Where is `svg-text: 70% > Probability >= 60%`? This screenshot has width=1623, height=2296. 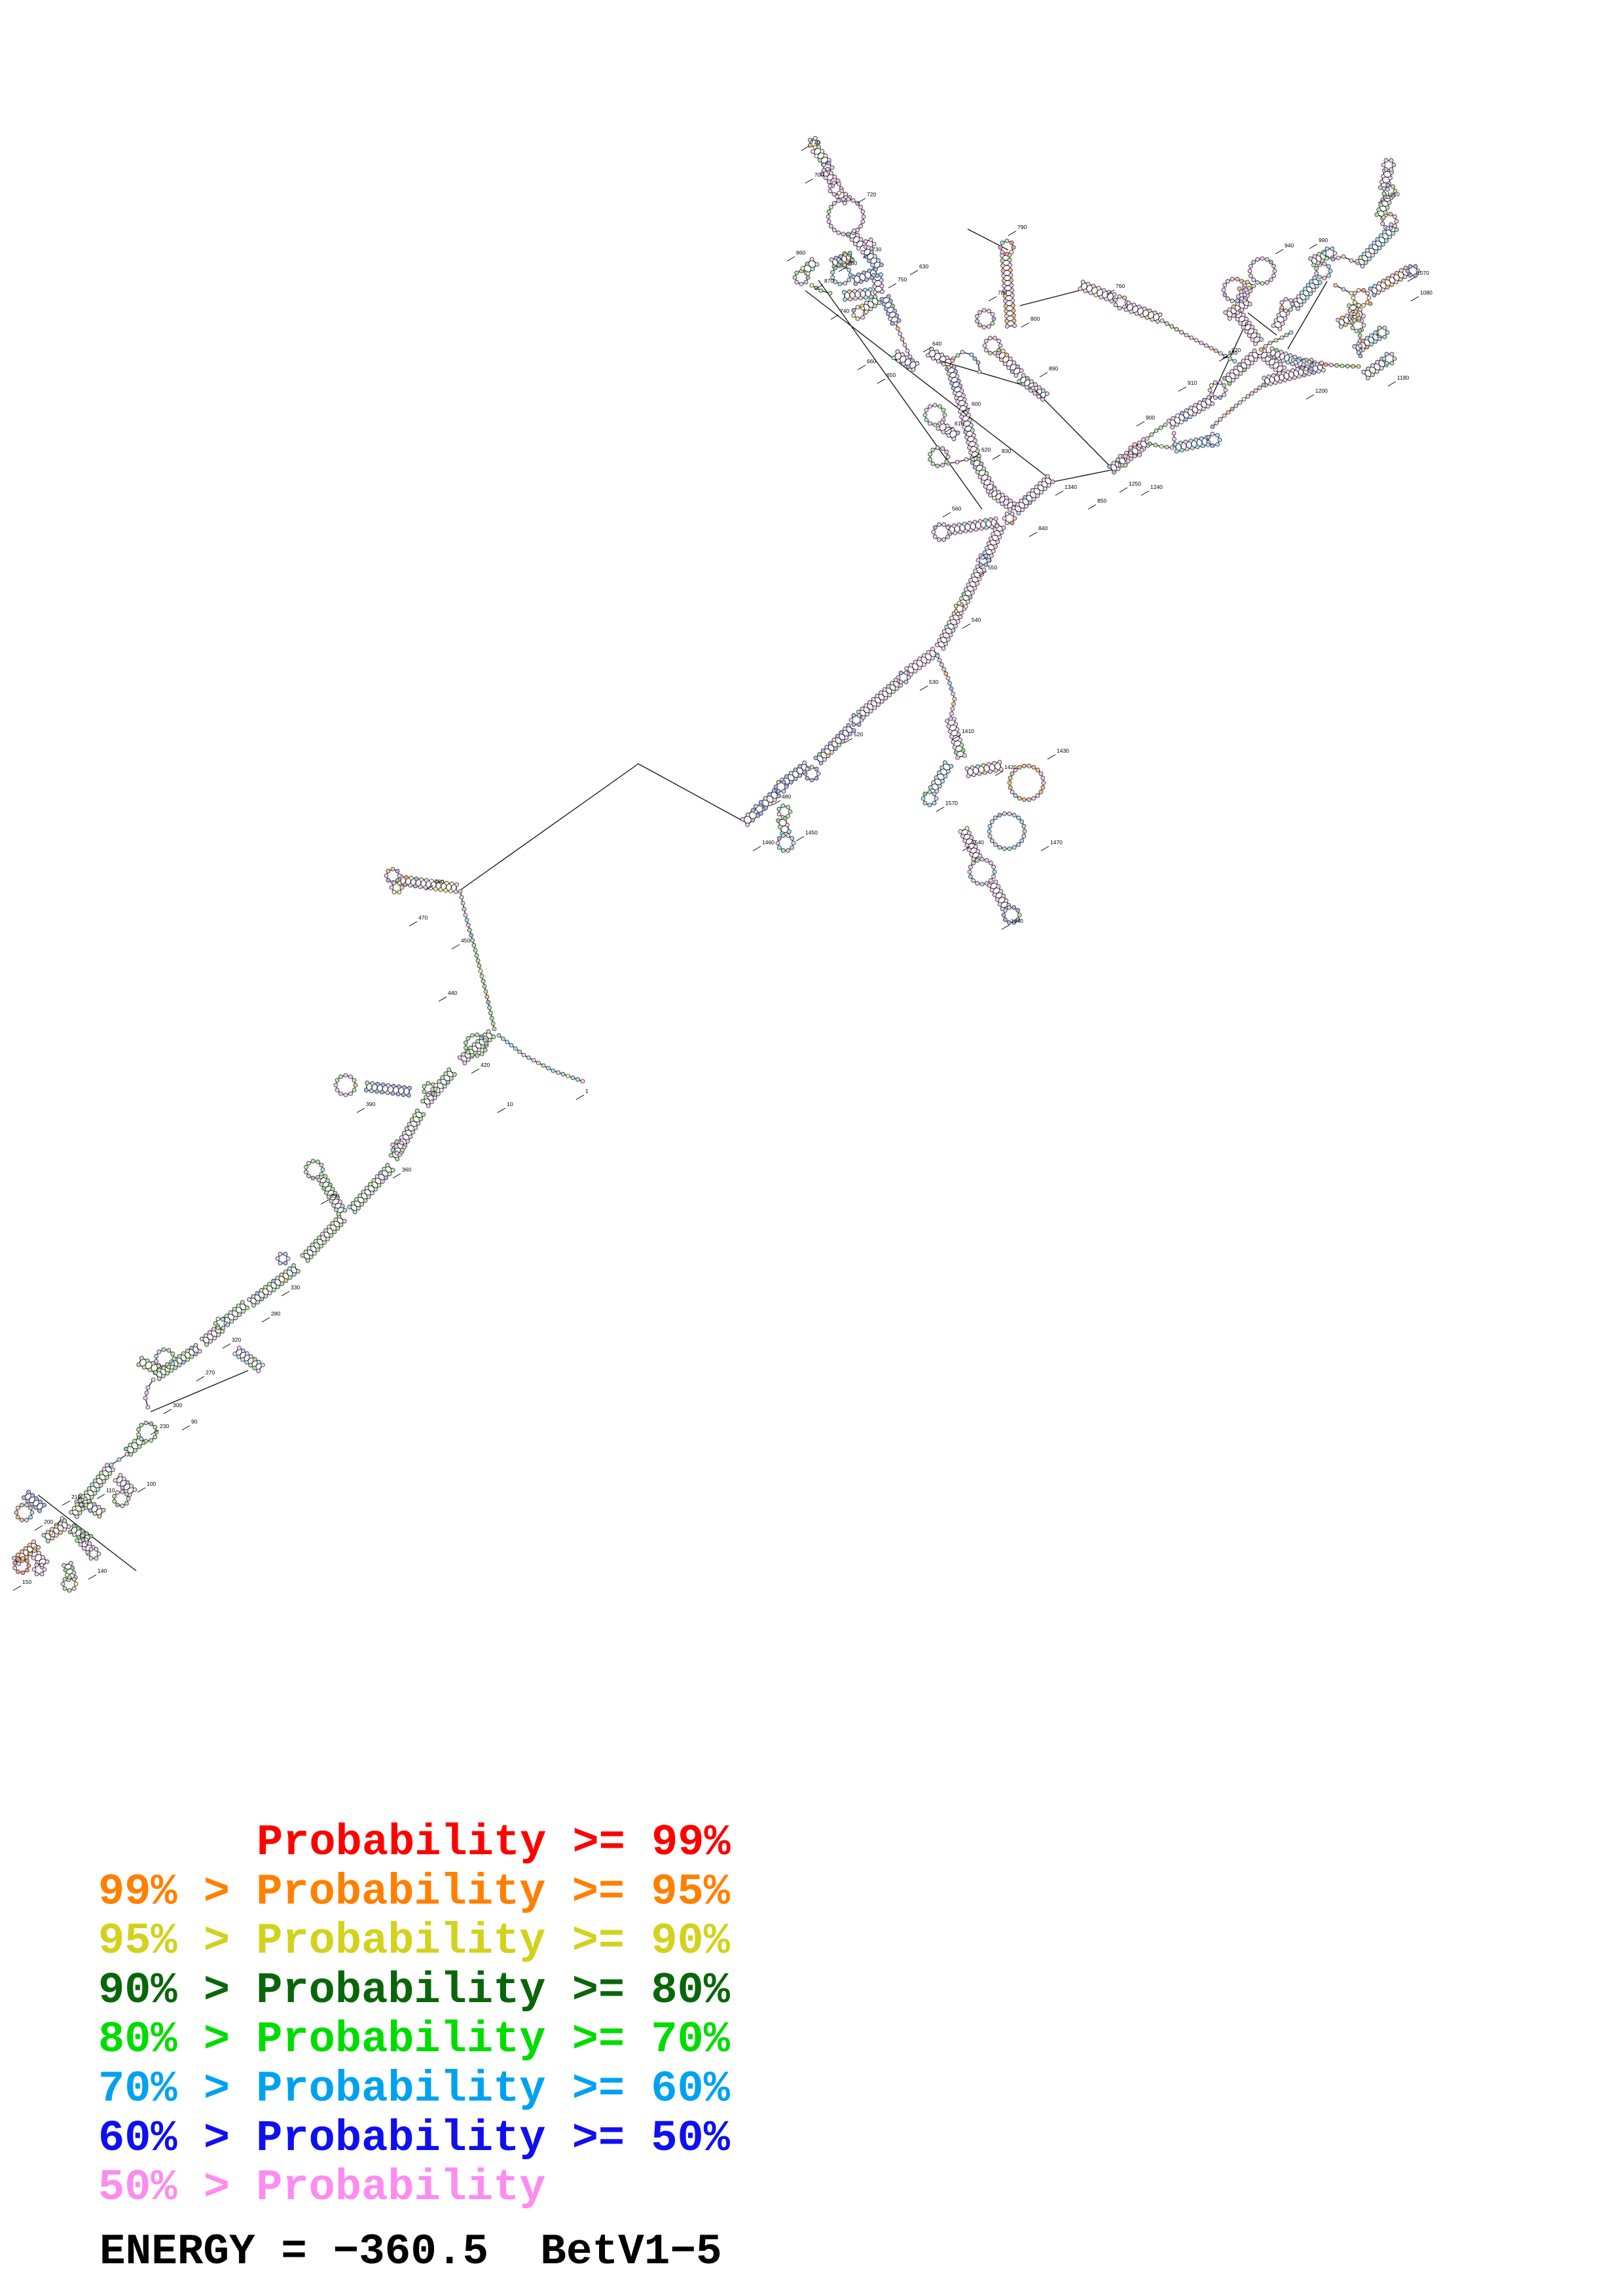
svg-text: 70% > Probability >= 60% is located at coordinates (414, 2090).